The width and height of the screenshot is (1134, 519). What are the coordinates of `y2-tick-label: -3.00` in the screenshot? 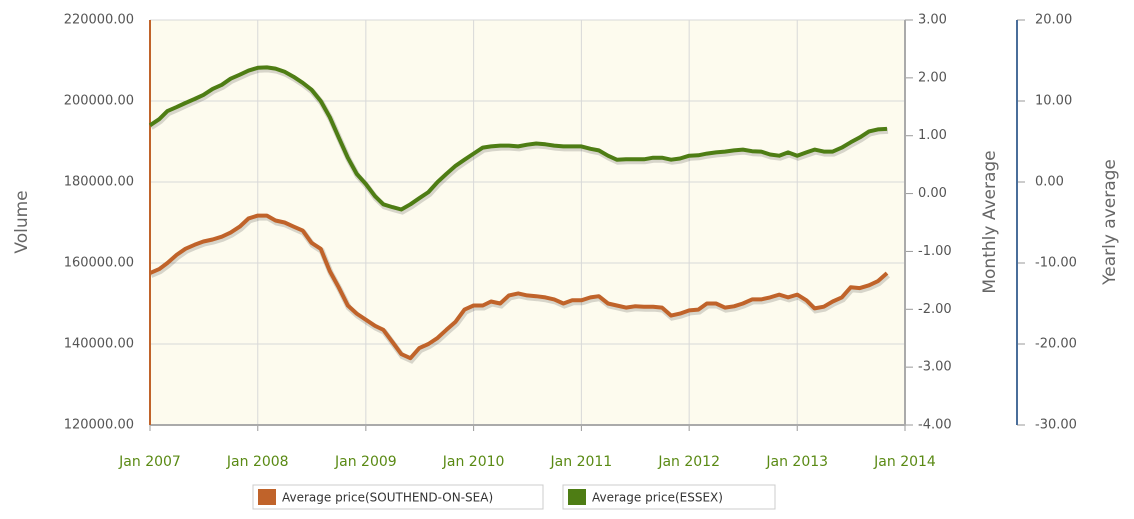 It's located at (935, 367).